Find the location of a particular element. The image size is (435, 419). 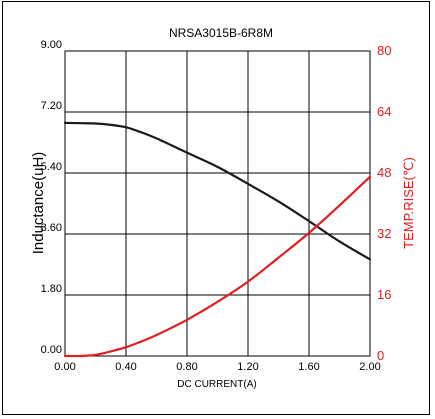

right-tick-label: 80 is located at coordinates (384, 50).